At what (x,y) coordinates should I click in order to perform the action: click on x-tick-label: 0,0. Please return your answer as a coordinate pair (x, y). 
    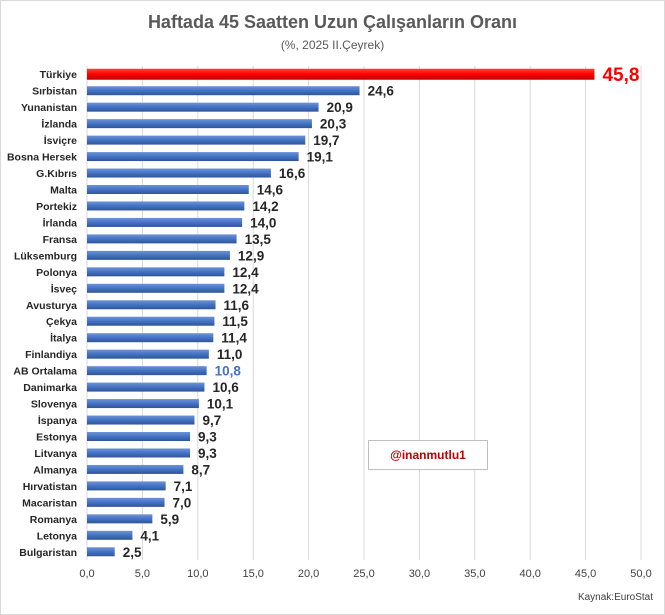
    Looking at the image, I should click on (86, 574).